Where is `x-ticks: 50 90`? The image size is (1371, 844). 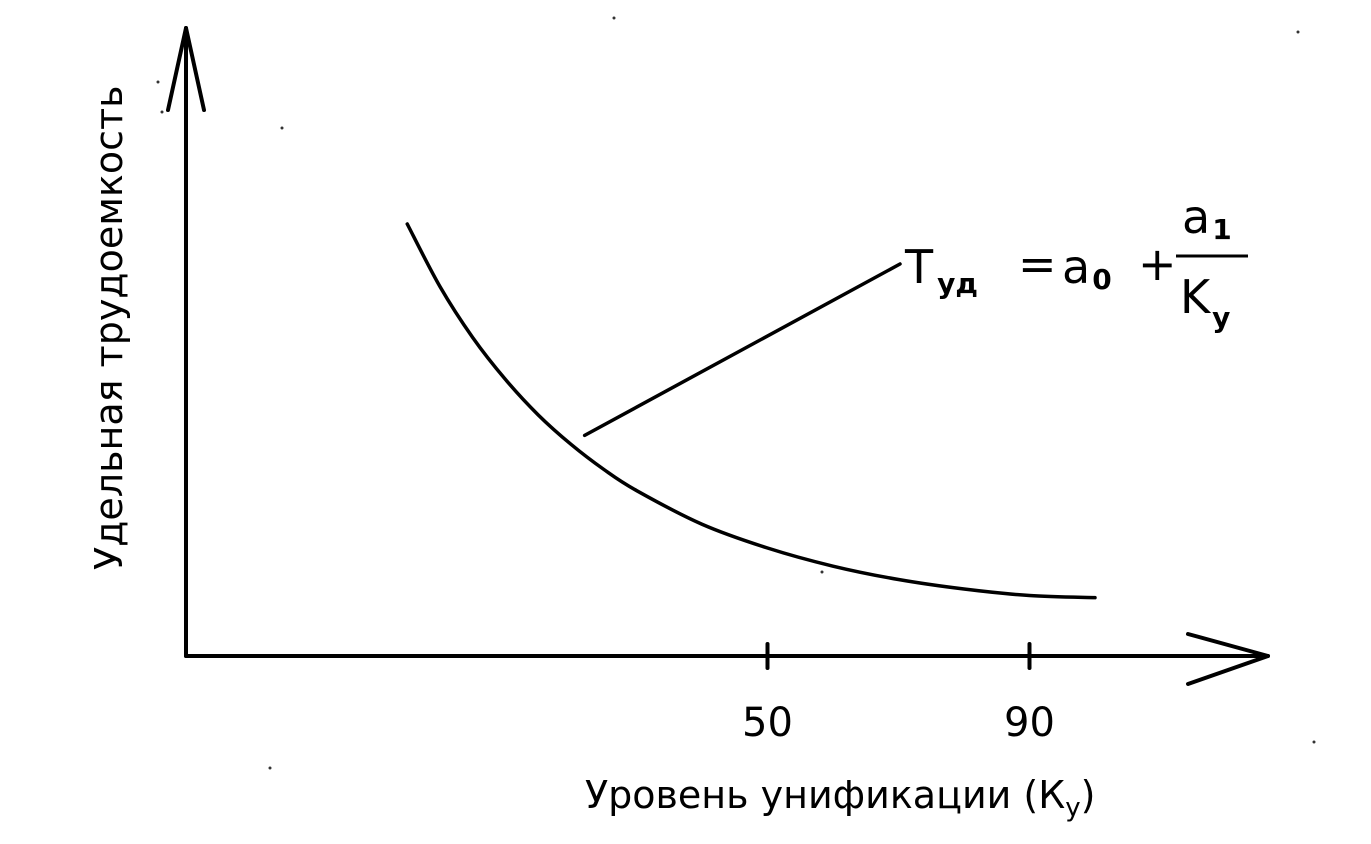
x-ticks: 50 90 is located at coordinates (898, 694).